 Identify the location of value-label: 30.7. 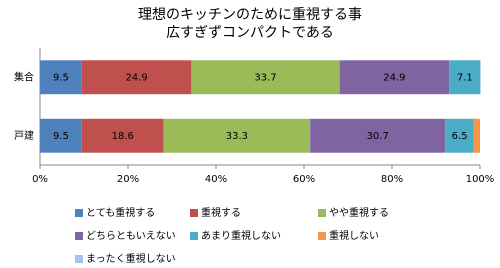
(378, 136).